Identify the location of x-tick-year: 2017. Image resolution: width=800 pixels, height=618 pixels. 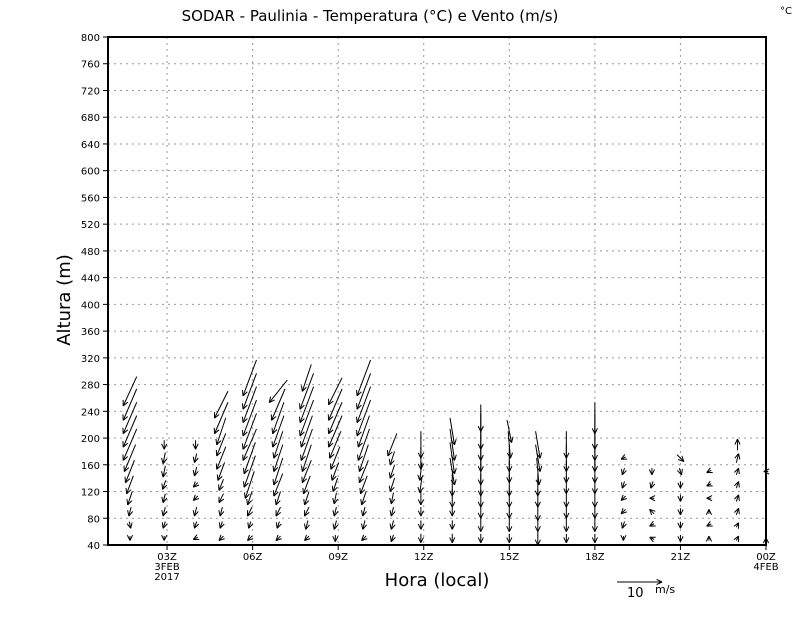
(166, 577).